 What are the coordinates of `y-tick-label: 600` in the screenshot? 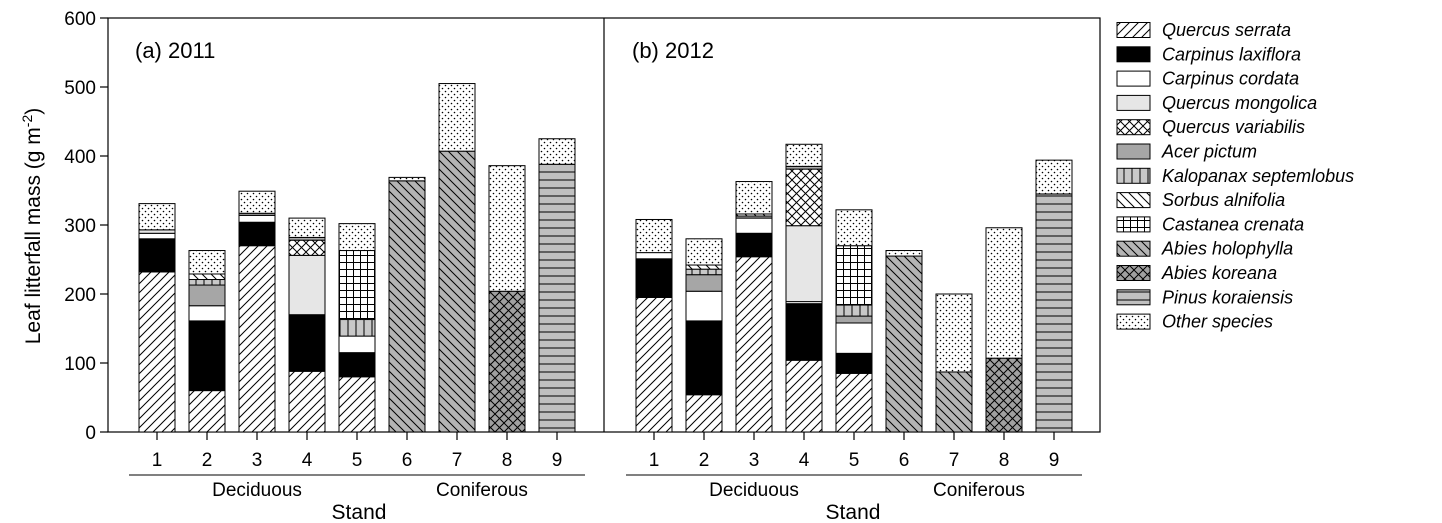 It's located at (80, 19).